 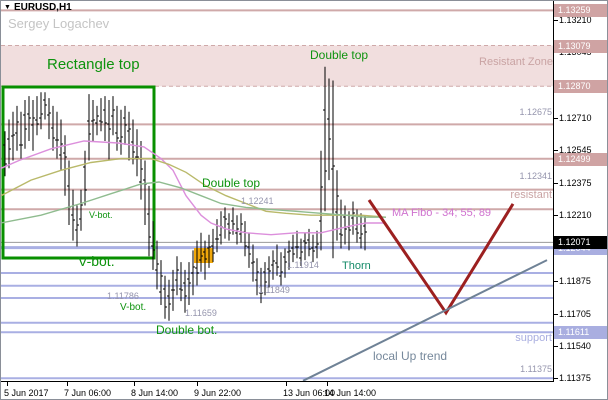 What do you see at coordinates (231, 183) in the screenshot?
I see `label-double-top-1: Double top` at bounding box center [231, 183].